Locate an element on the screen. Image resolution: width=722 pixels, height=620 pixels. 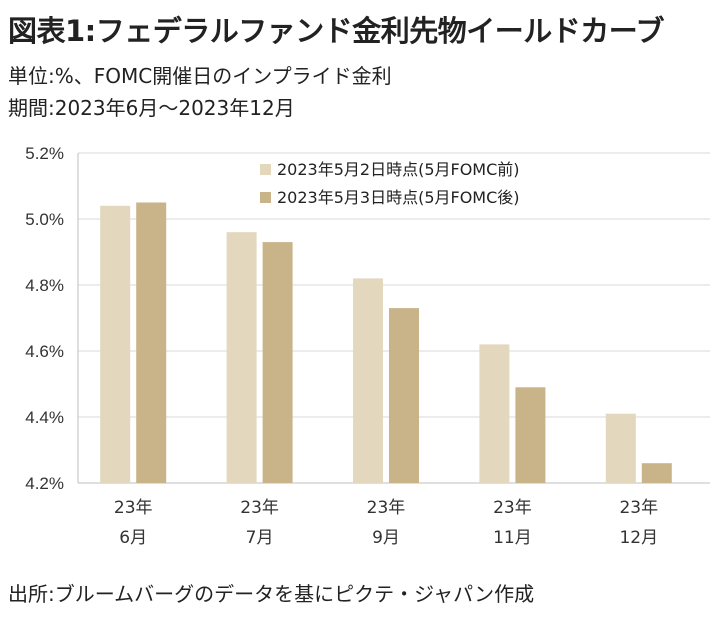
x-tick-label: 9月 is located at coordinates (386, 538).